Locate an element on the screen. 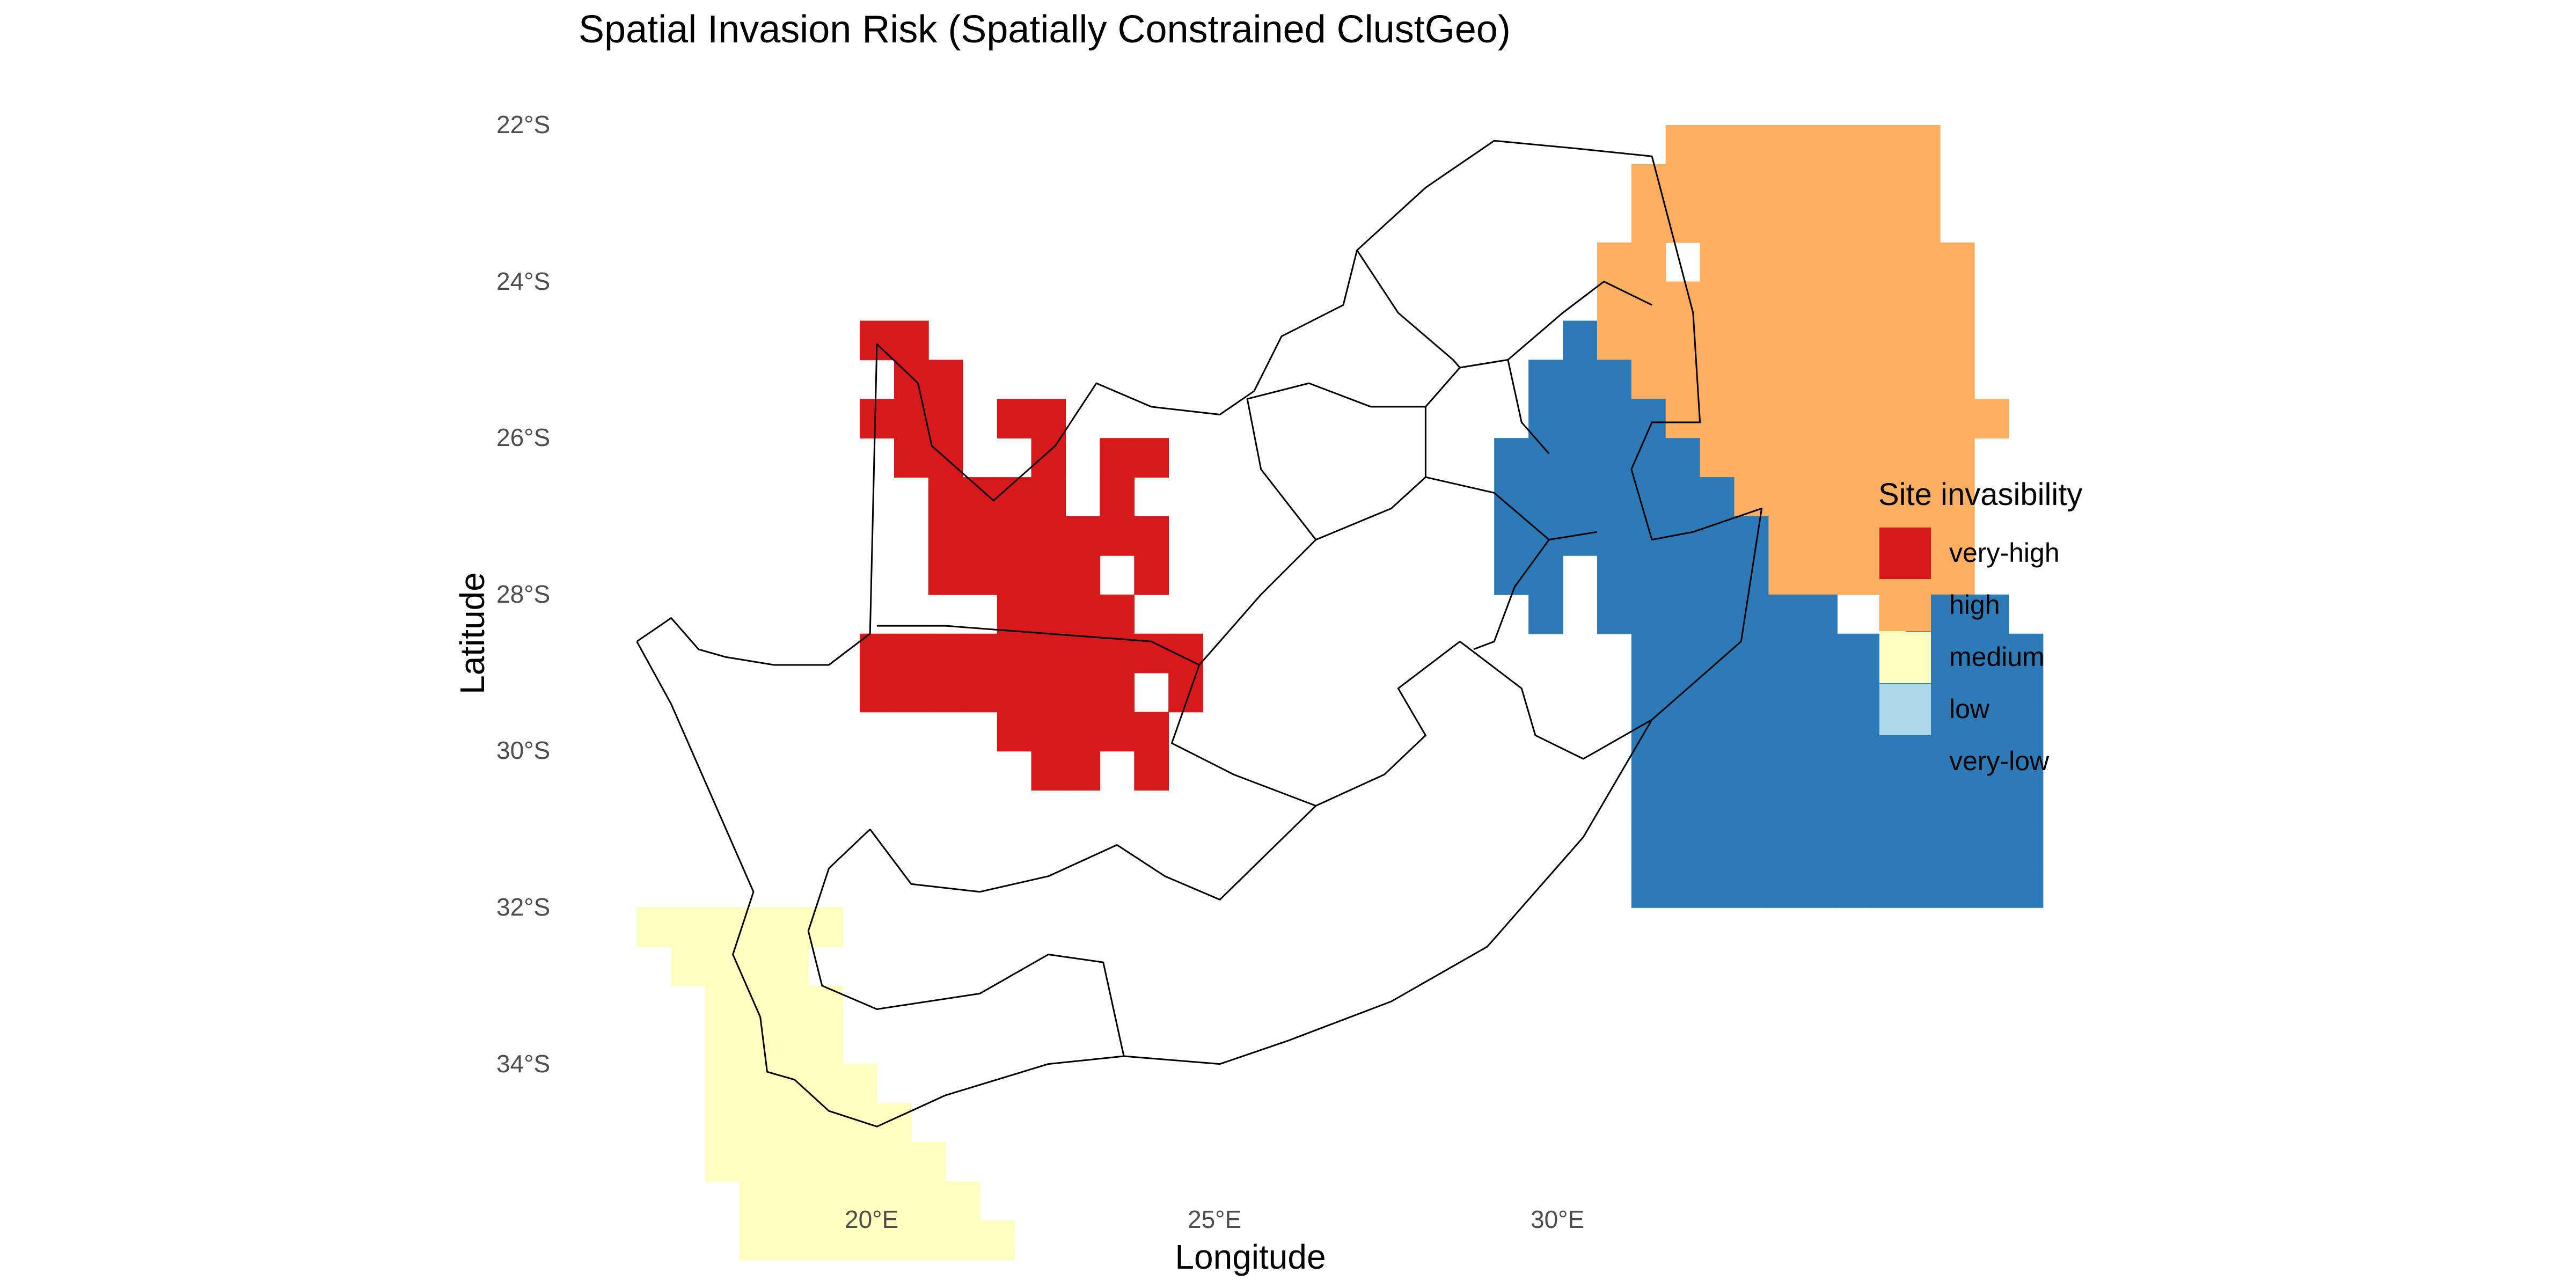 The image size is (2576, 1288). legend-key-high is located at coordinates (1905, 605).